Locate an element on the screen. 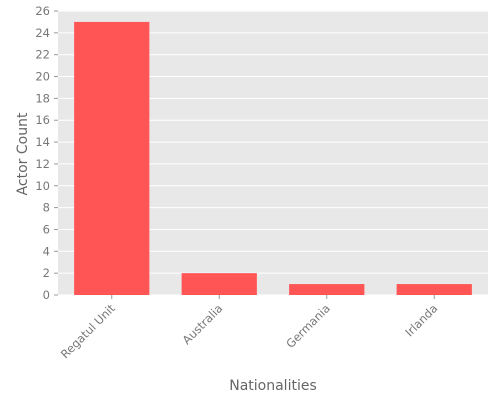  y-tick-label: 2 is located at coordinates (46, 273).